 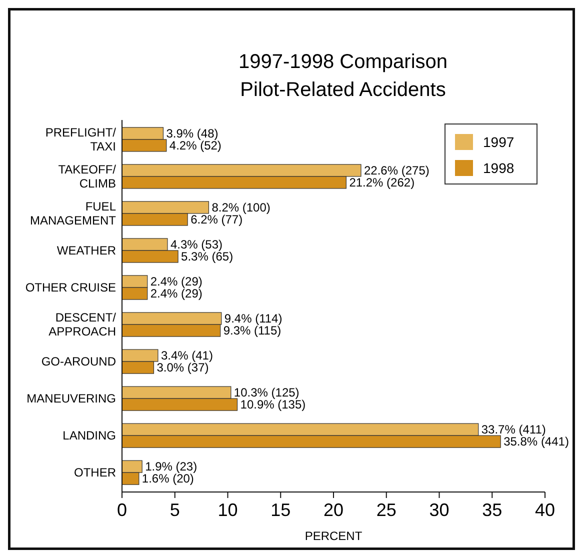 I want to click on data-label: 6.2% (77), so click(x=216, y=219).